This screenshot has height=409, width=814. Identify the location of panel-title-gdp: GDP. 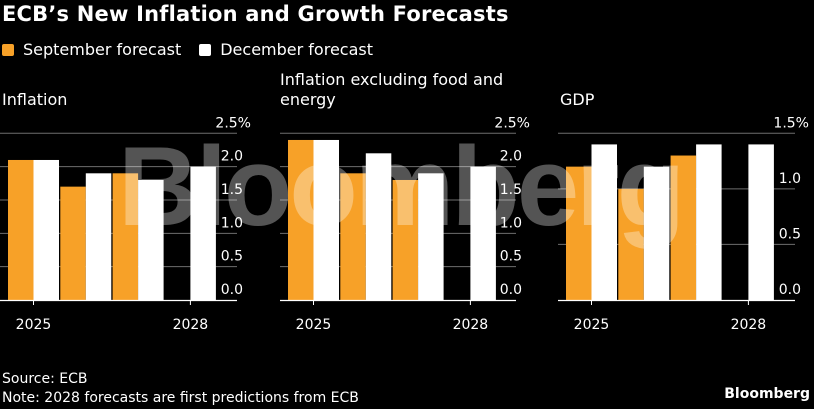
(577, 99).